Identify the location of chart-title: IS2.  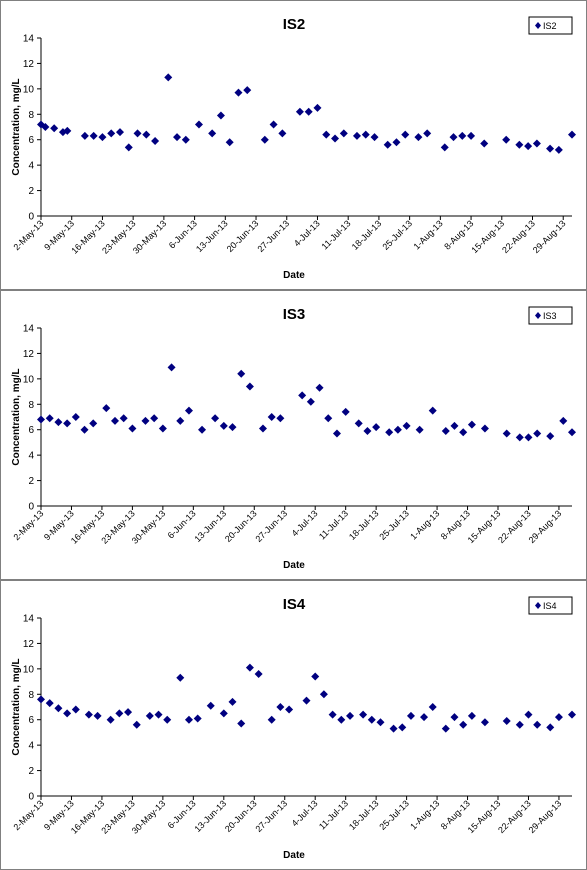
(294, 24).